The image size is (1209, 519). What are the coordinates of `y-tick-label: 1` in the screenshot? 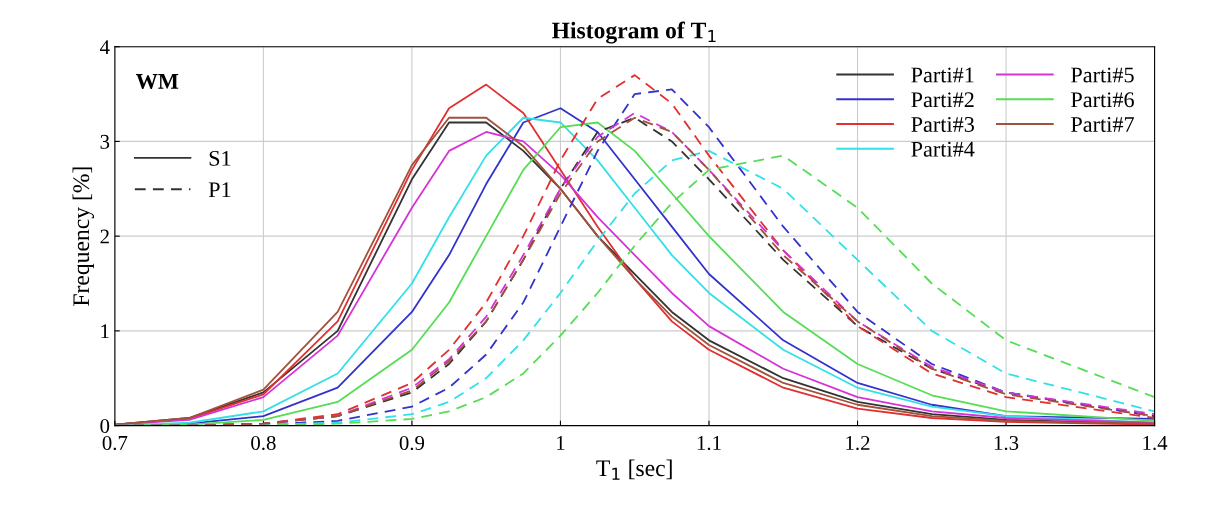 It's located at (105, 331).